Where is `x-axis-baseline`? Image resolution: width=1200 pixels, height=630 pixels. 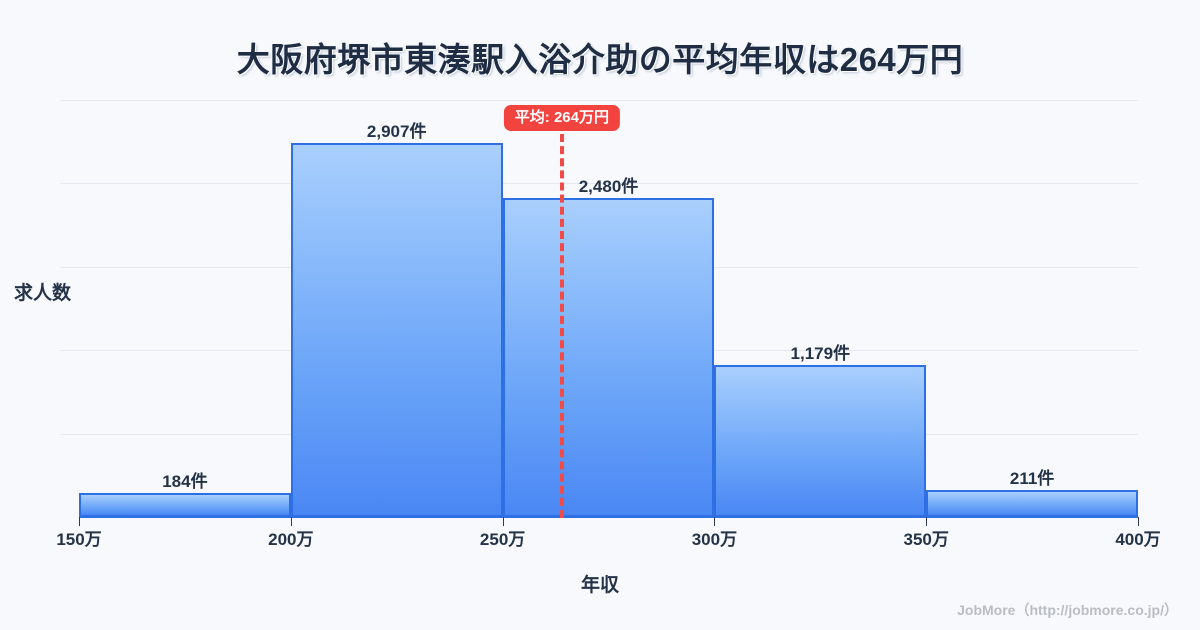
x-axis-baseline is located at coordinates (608, 517).